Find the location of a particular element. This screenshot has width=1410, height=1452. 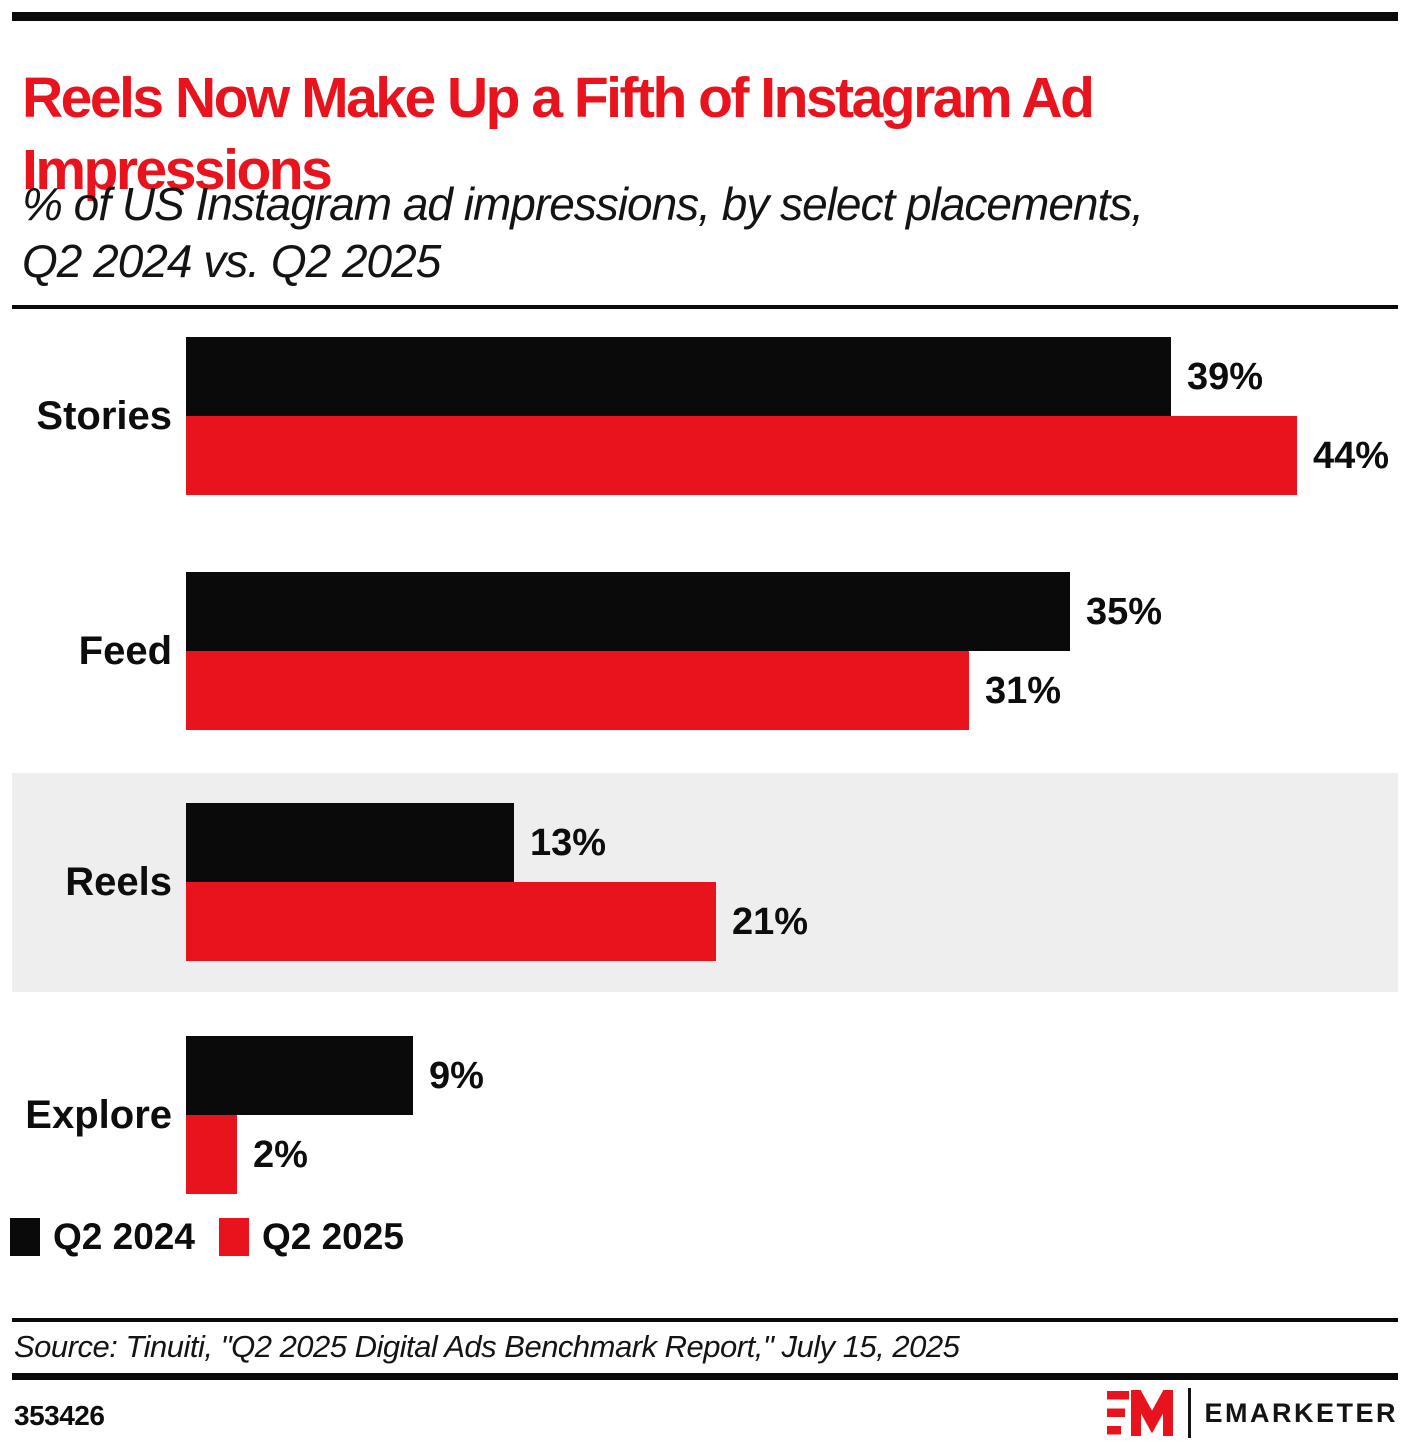

bar-reels-q2-2025 is located at coordinates (451, 921).